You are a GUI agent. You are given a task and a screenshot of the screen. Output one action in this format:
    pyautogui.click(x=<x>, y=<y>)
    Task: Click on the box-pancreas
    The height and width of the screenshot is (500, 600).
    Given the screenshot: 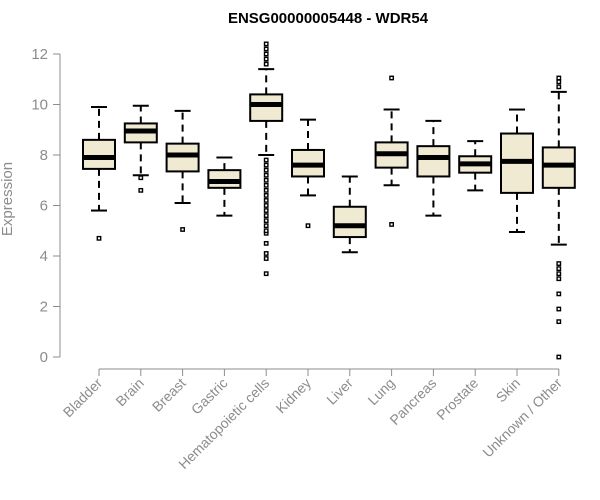 What is the action you would take?
    pyautogui.click(x=433, y=168)
    